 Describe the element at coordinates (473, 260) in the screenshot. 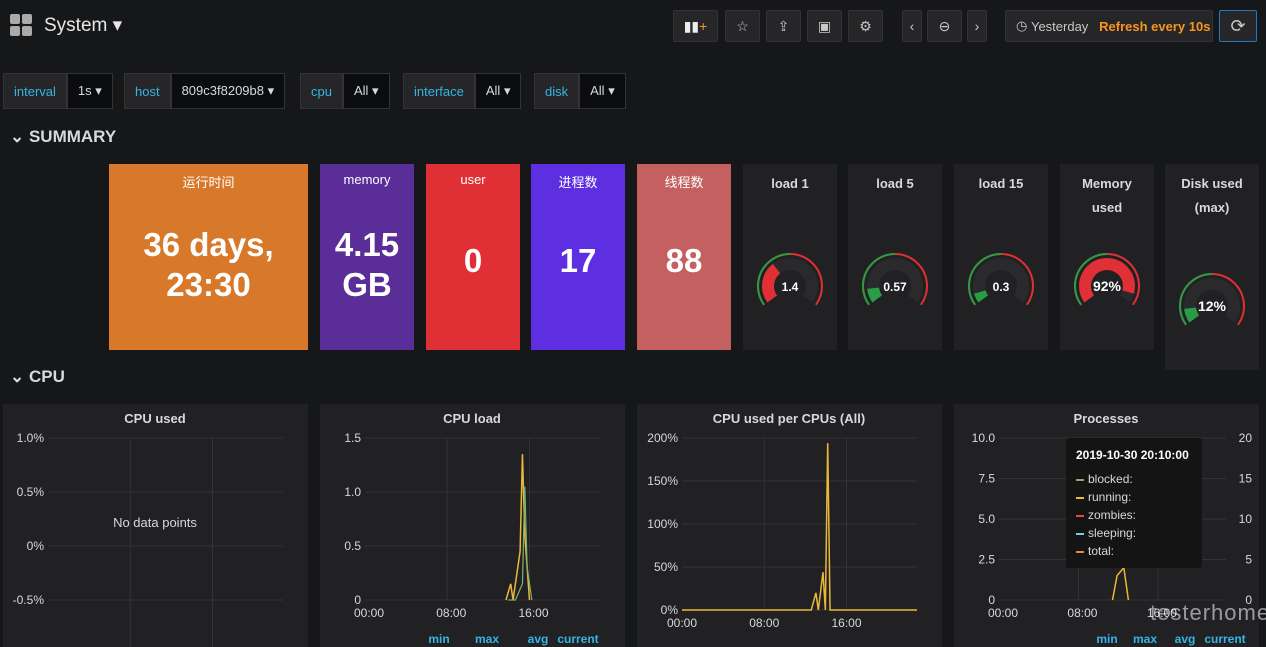

I see `stat-value: 0` at that location.